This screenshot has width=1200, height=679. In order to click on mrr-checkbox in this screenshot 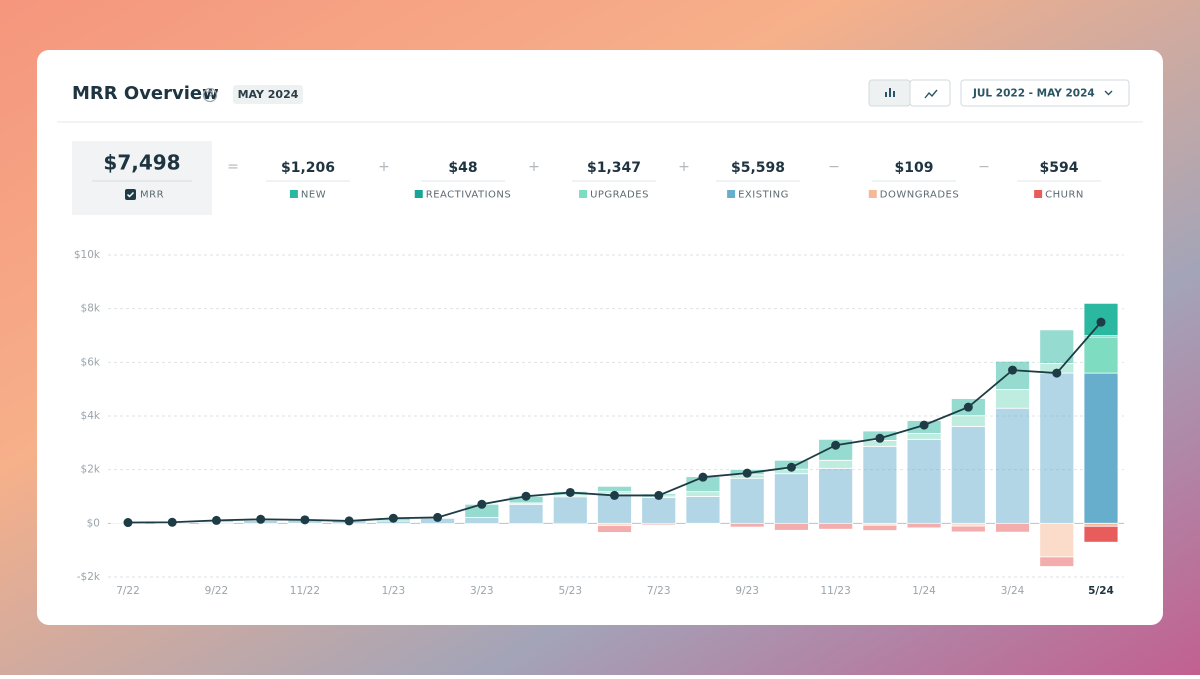, I will do `click(130, 194)`.